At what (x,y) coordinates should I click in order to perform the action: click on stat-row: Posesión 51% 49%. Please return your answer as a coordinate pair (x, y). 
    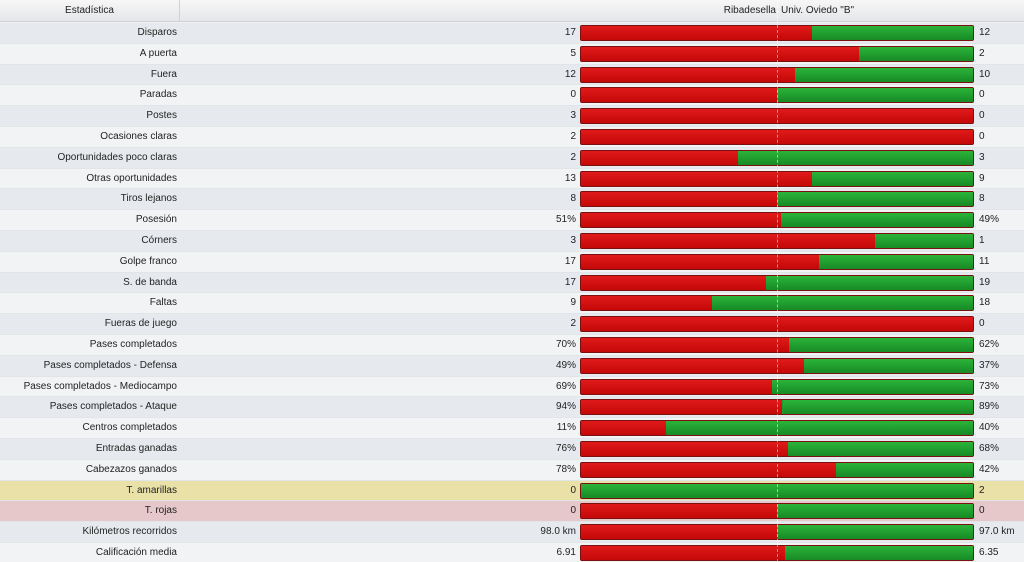
    Looking at the image, I should click on (512, 220).